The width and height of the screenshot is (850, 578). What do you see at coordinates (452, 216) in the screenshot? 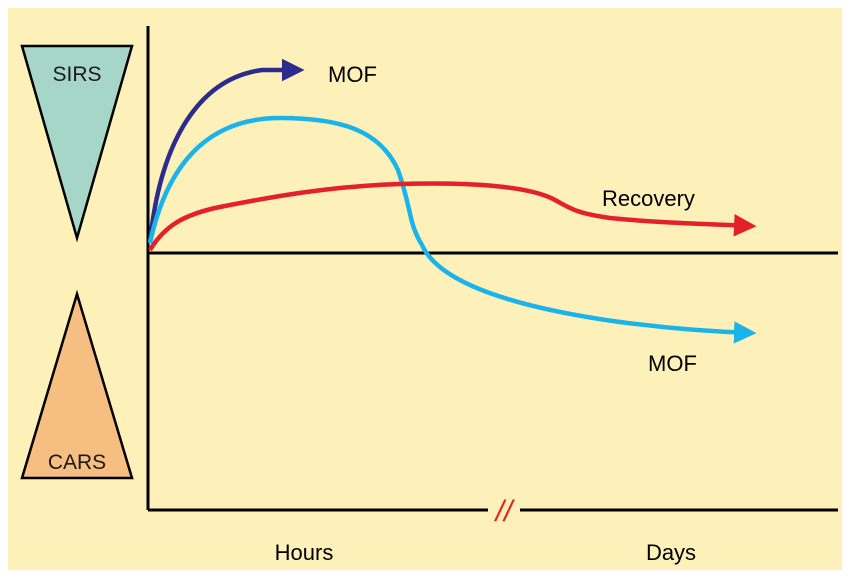
I see `recovery-curve` at bounding box center [452, 216].